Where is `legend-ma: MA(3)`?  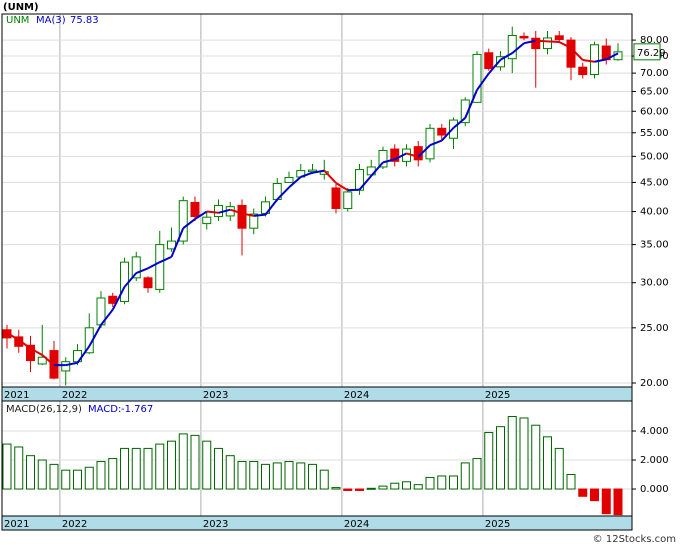
legend-ma: MA(3) is located at coordinates (51, 20).